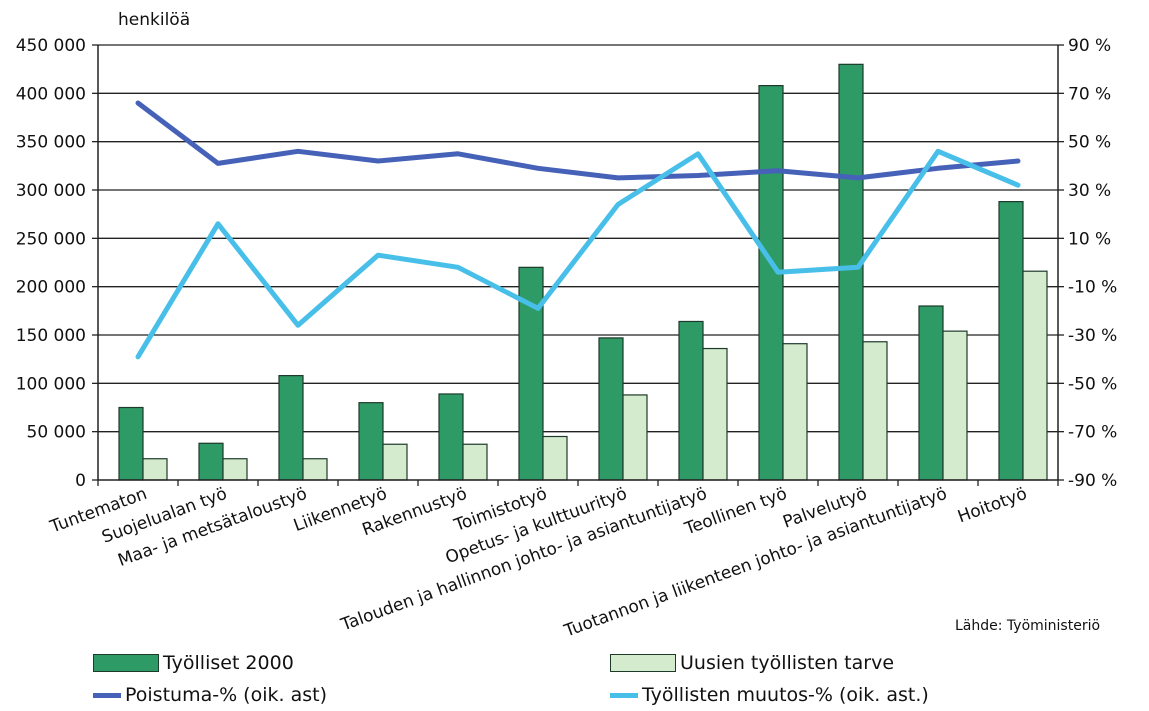 Image resolution: width=1149 pixels, height=711 pixels. I want to click on y-tick-label: 200 000, so click(51, 288).